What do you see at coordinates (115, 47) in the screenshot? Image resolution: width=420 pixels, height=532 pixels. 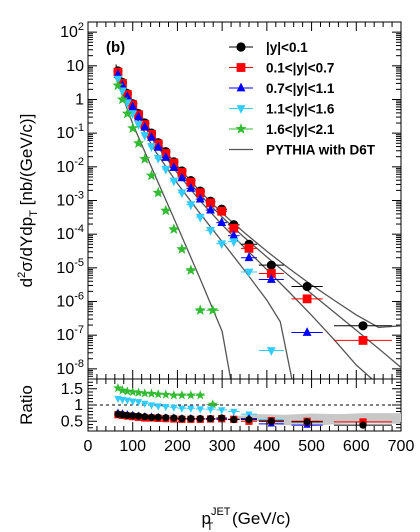 I see `panel-label: (b)` at bounding box center [115, 47].